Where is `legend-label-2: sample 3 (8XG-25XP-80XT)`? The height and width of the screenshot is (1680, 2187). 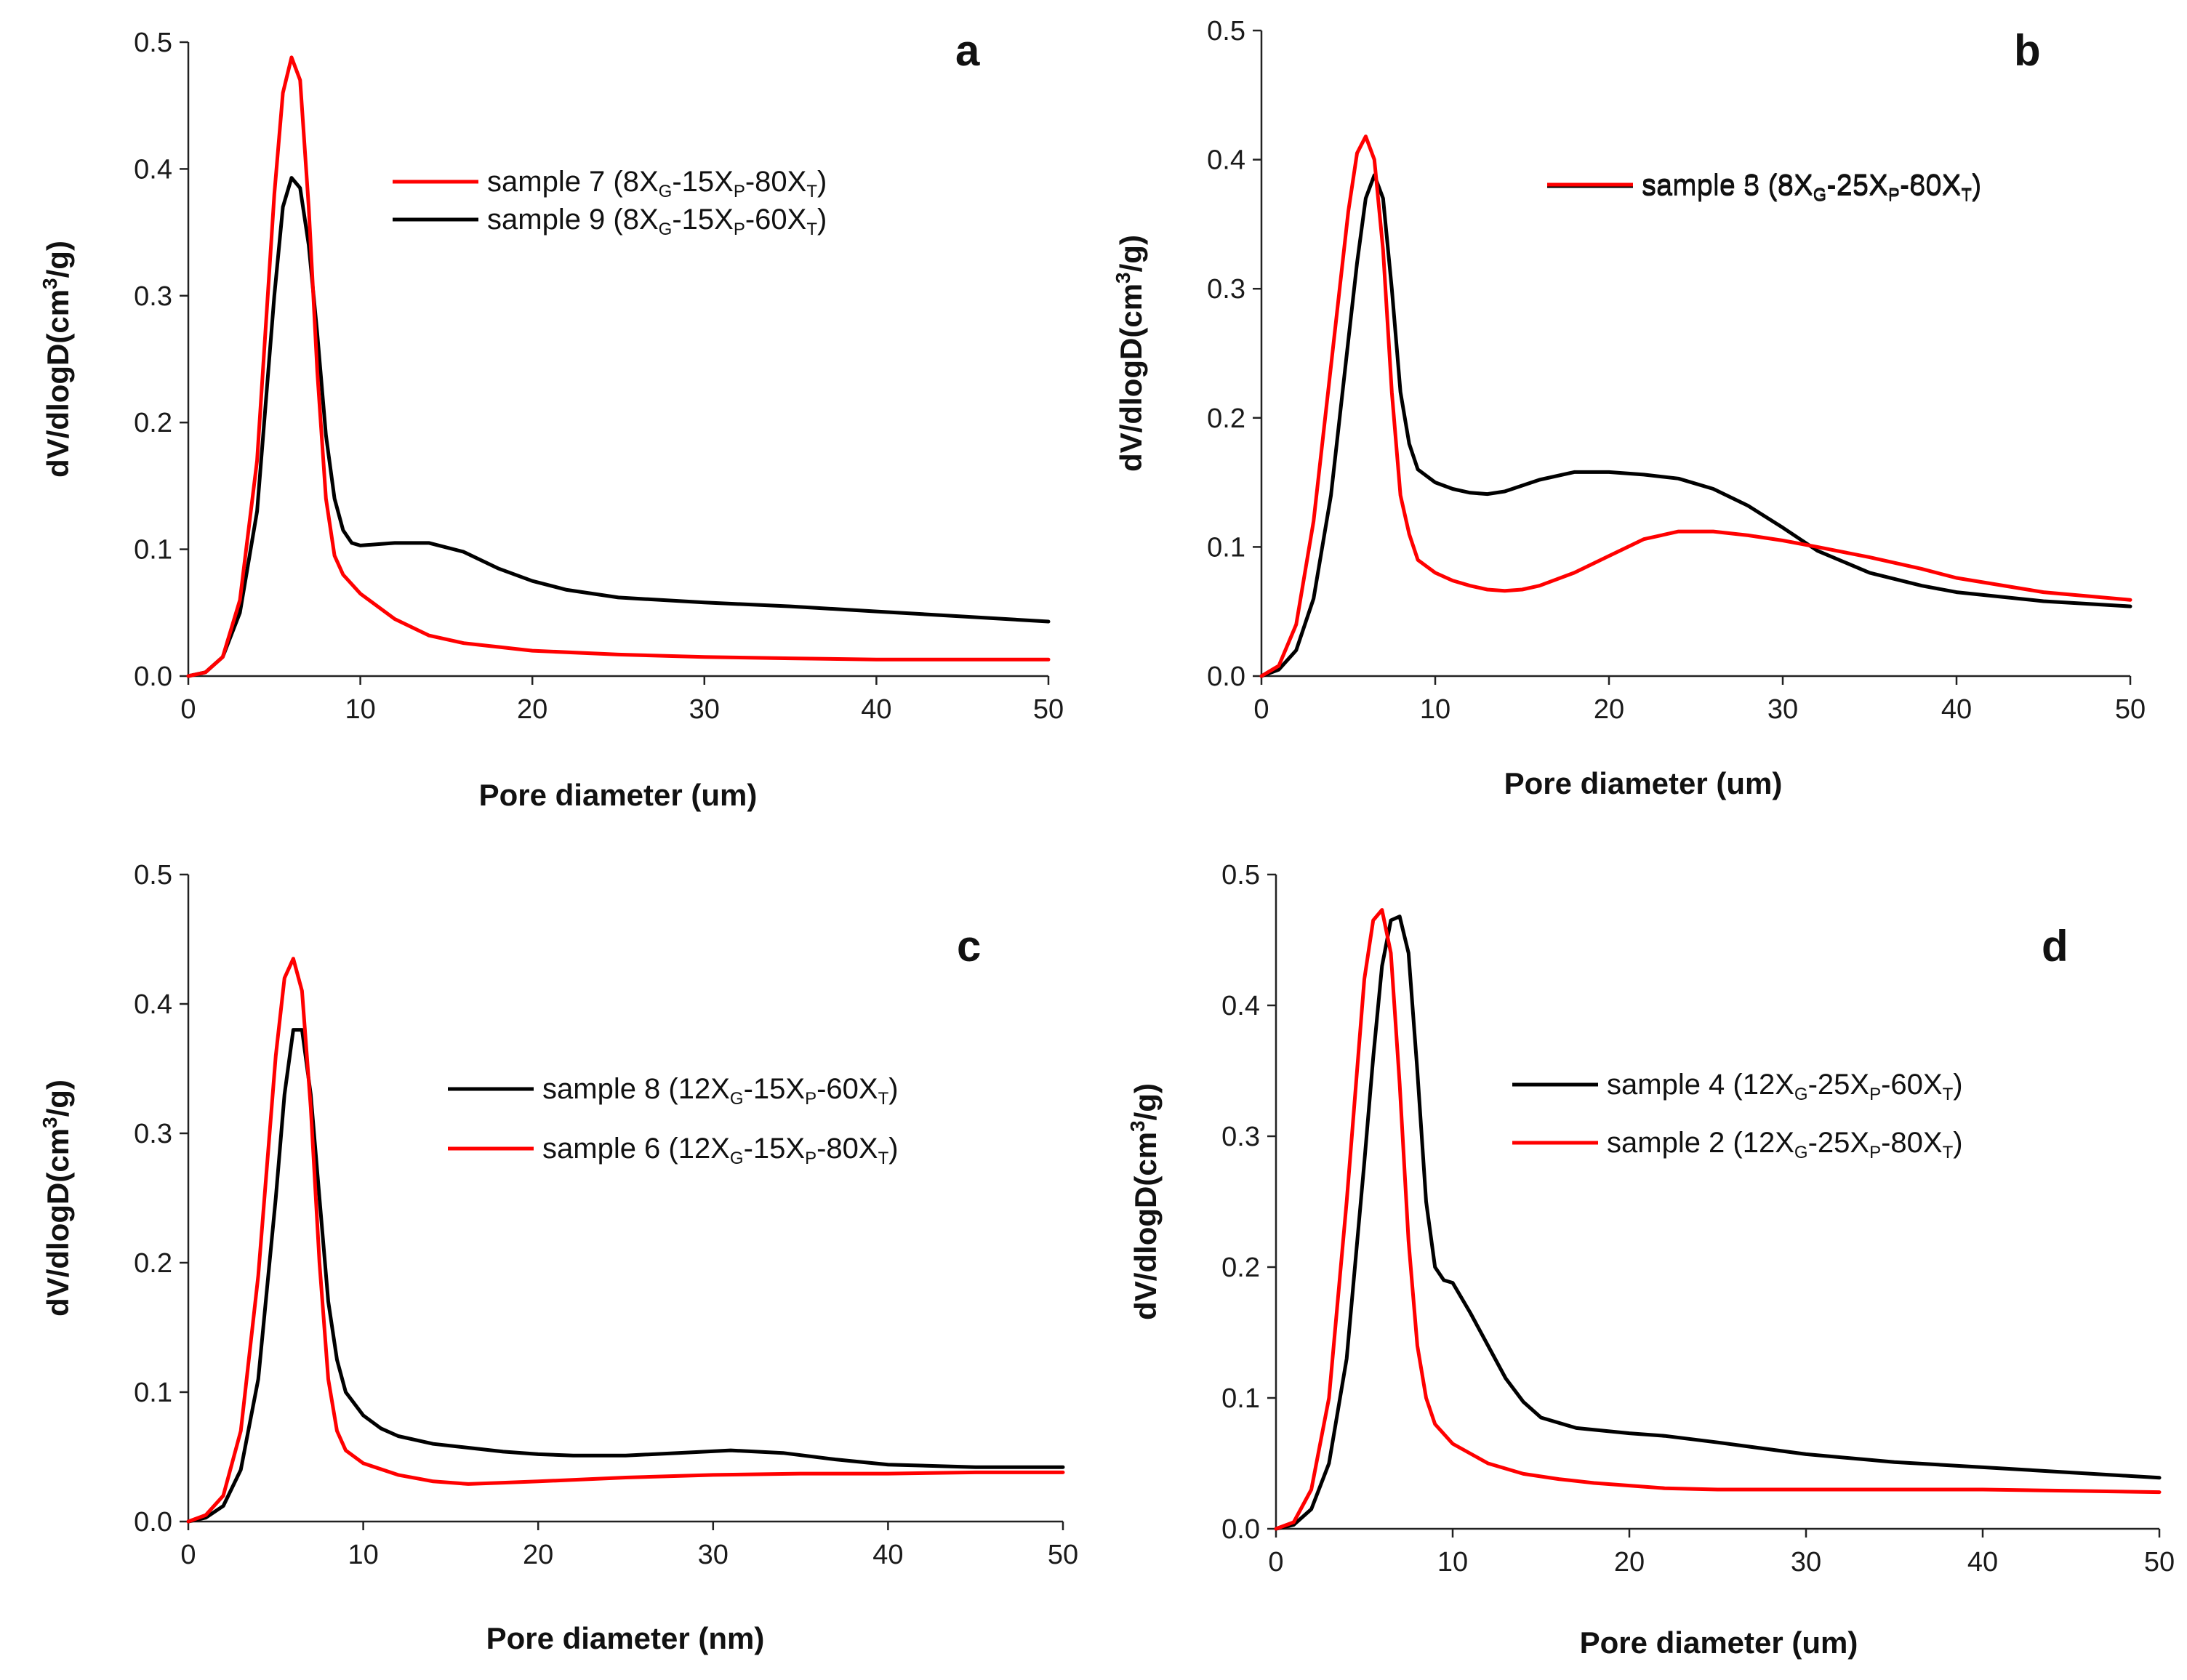 legend-label-2: sample 3 (8XG-25XP-80XT) is located at coordinates (1811, 186).